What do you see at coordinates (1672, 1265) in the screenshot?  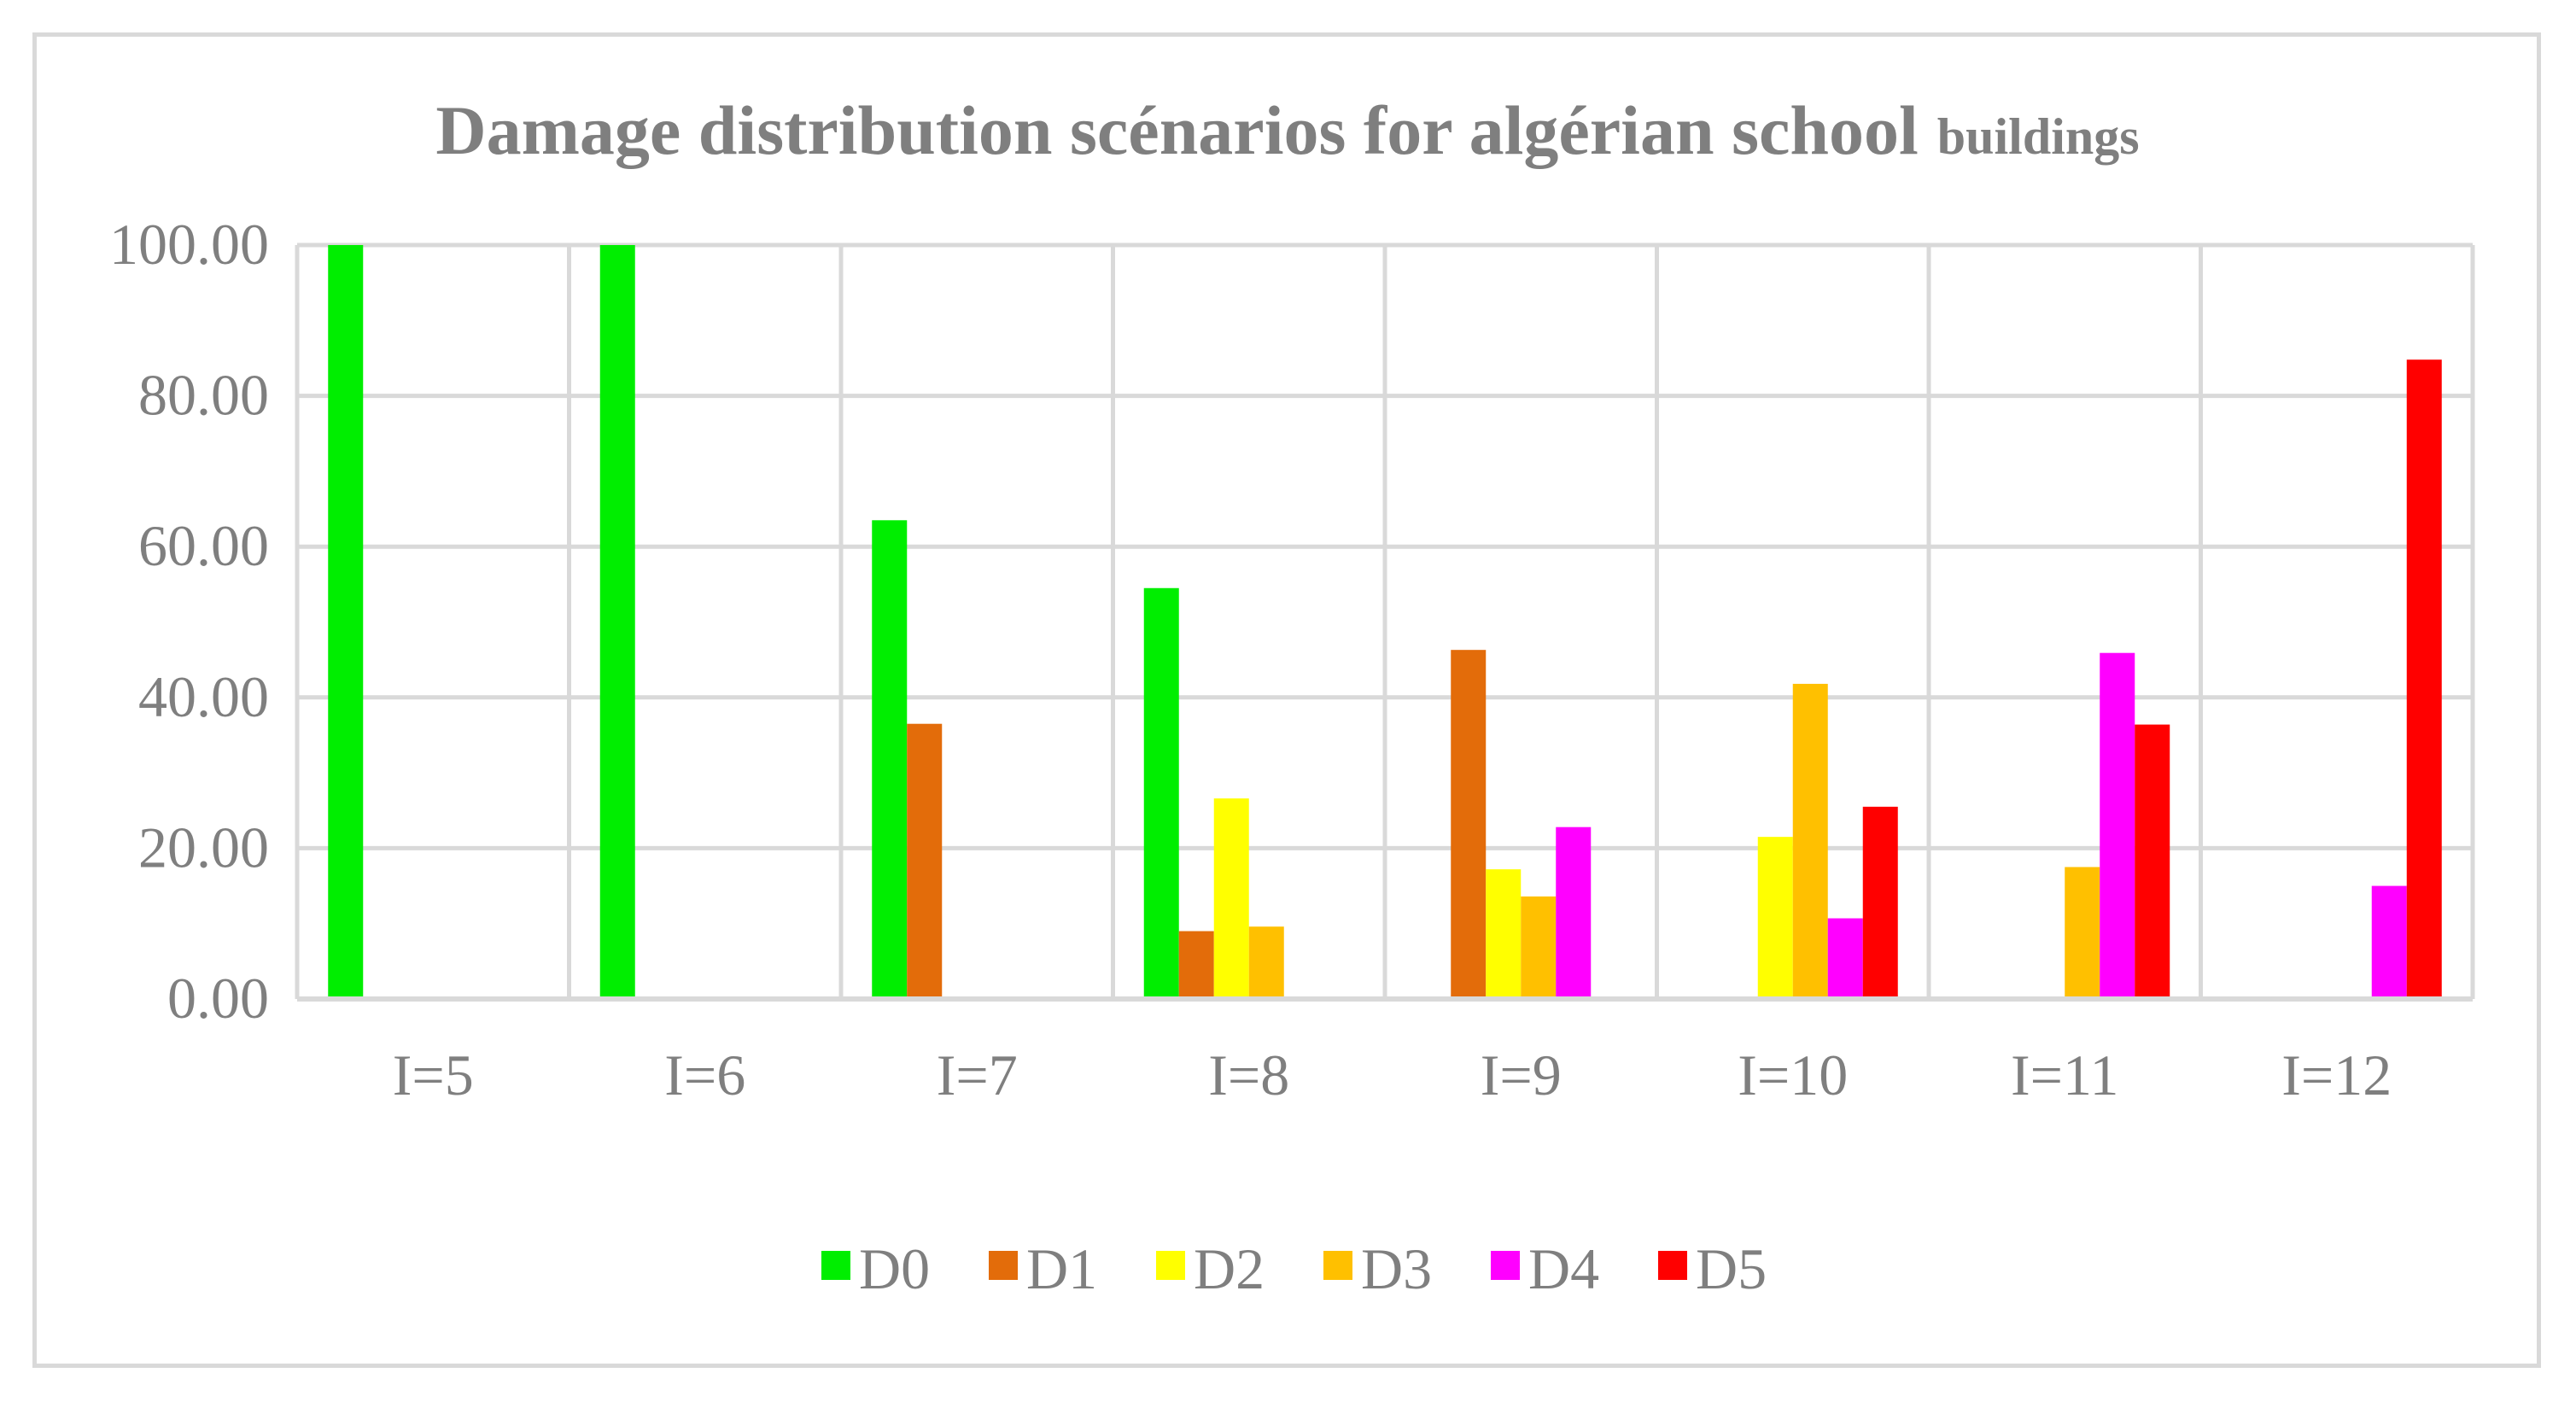 I see `legend-swatch-d5` at bounding box center [1672, 1265].